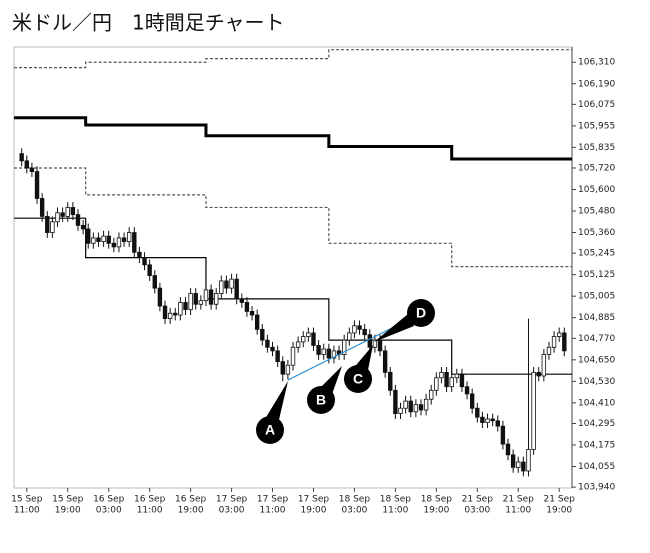 This screenshot has width=650, height=553. What do you see at coordinates (150, 500) in the screenshot?
I see `x-tick-label: 16 Sep` at bounding box center [150, 500].